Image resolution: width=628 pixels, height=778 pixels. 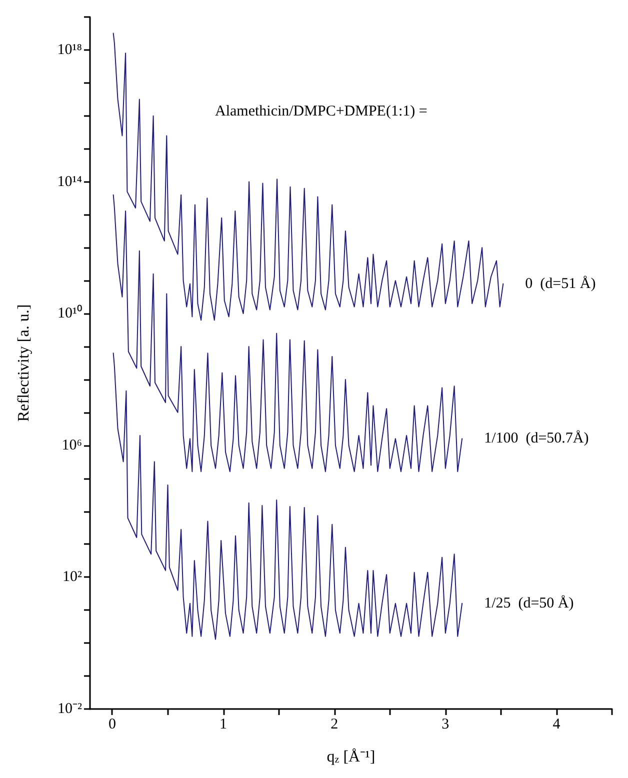 What do you see at coordinates (321, 112) in the screenshot?
I see `annotation: Alamethicin/DMPC+DMPE(1:1) =` at bounding box center [321, 112].